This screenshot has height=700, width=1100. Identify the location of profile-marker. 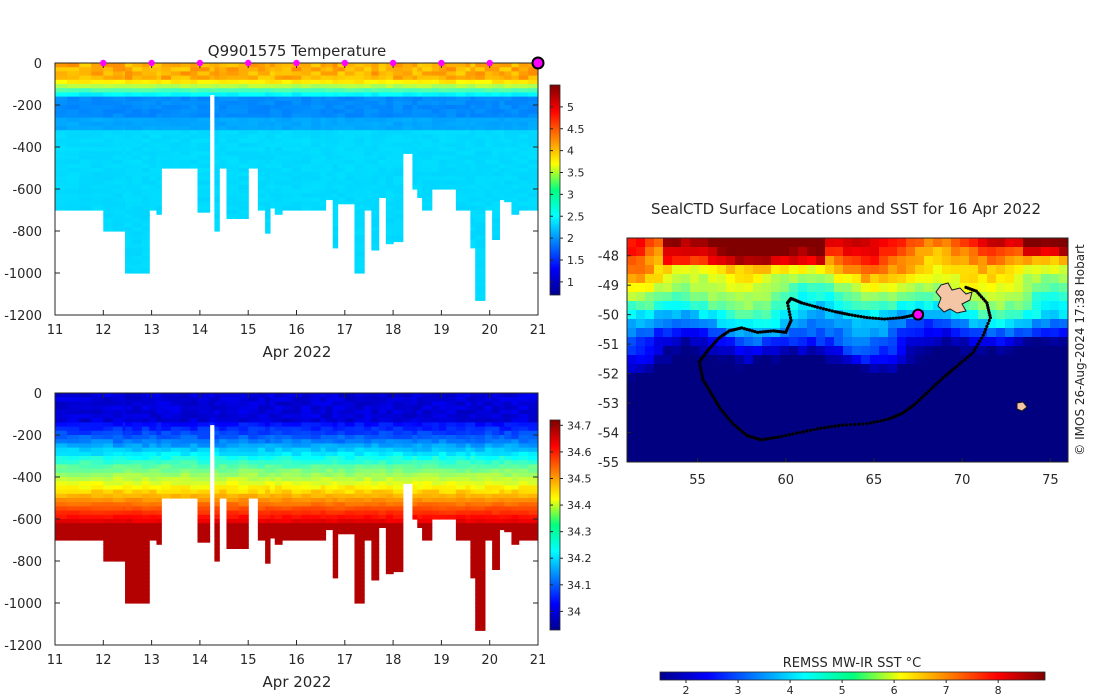
(441, 63).